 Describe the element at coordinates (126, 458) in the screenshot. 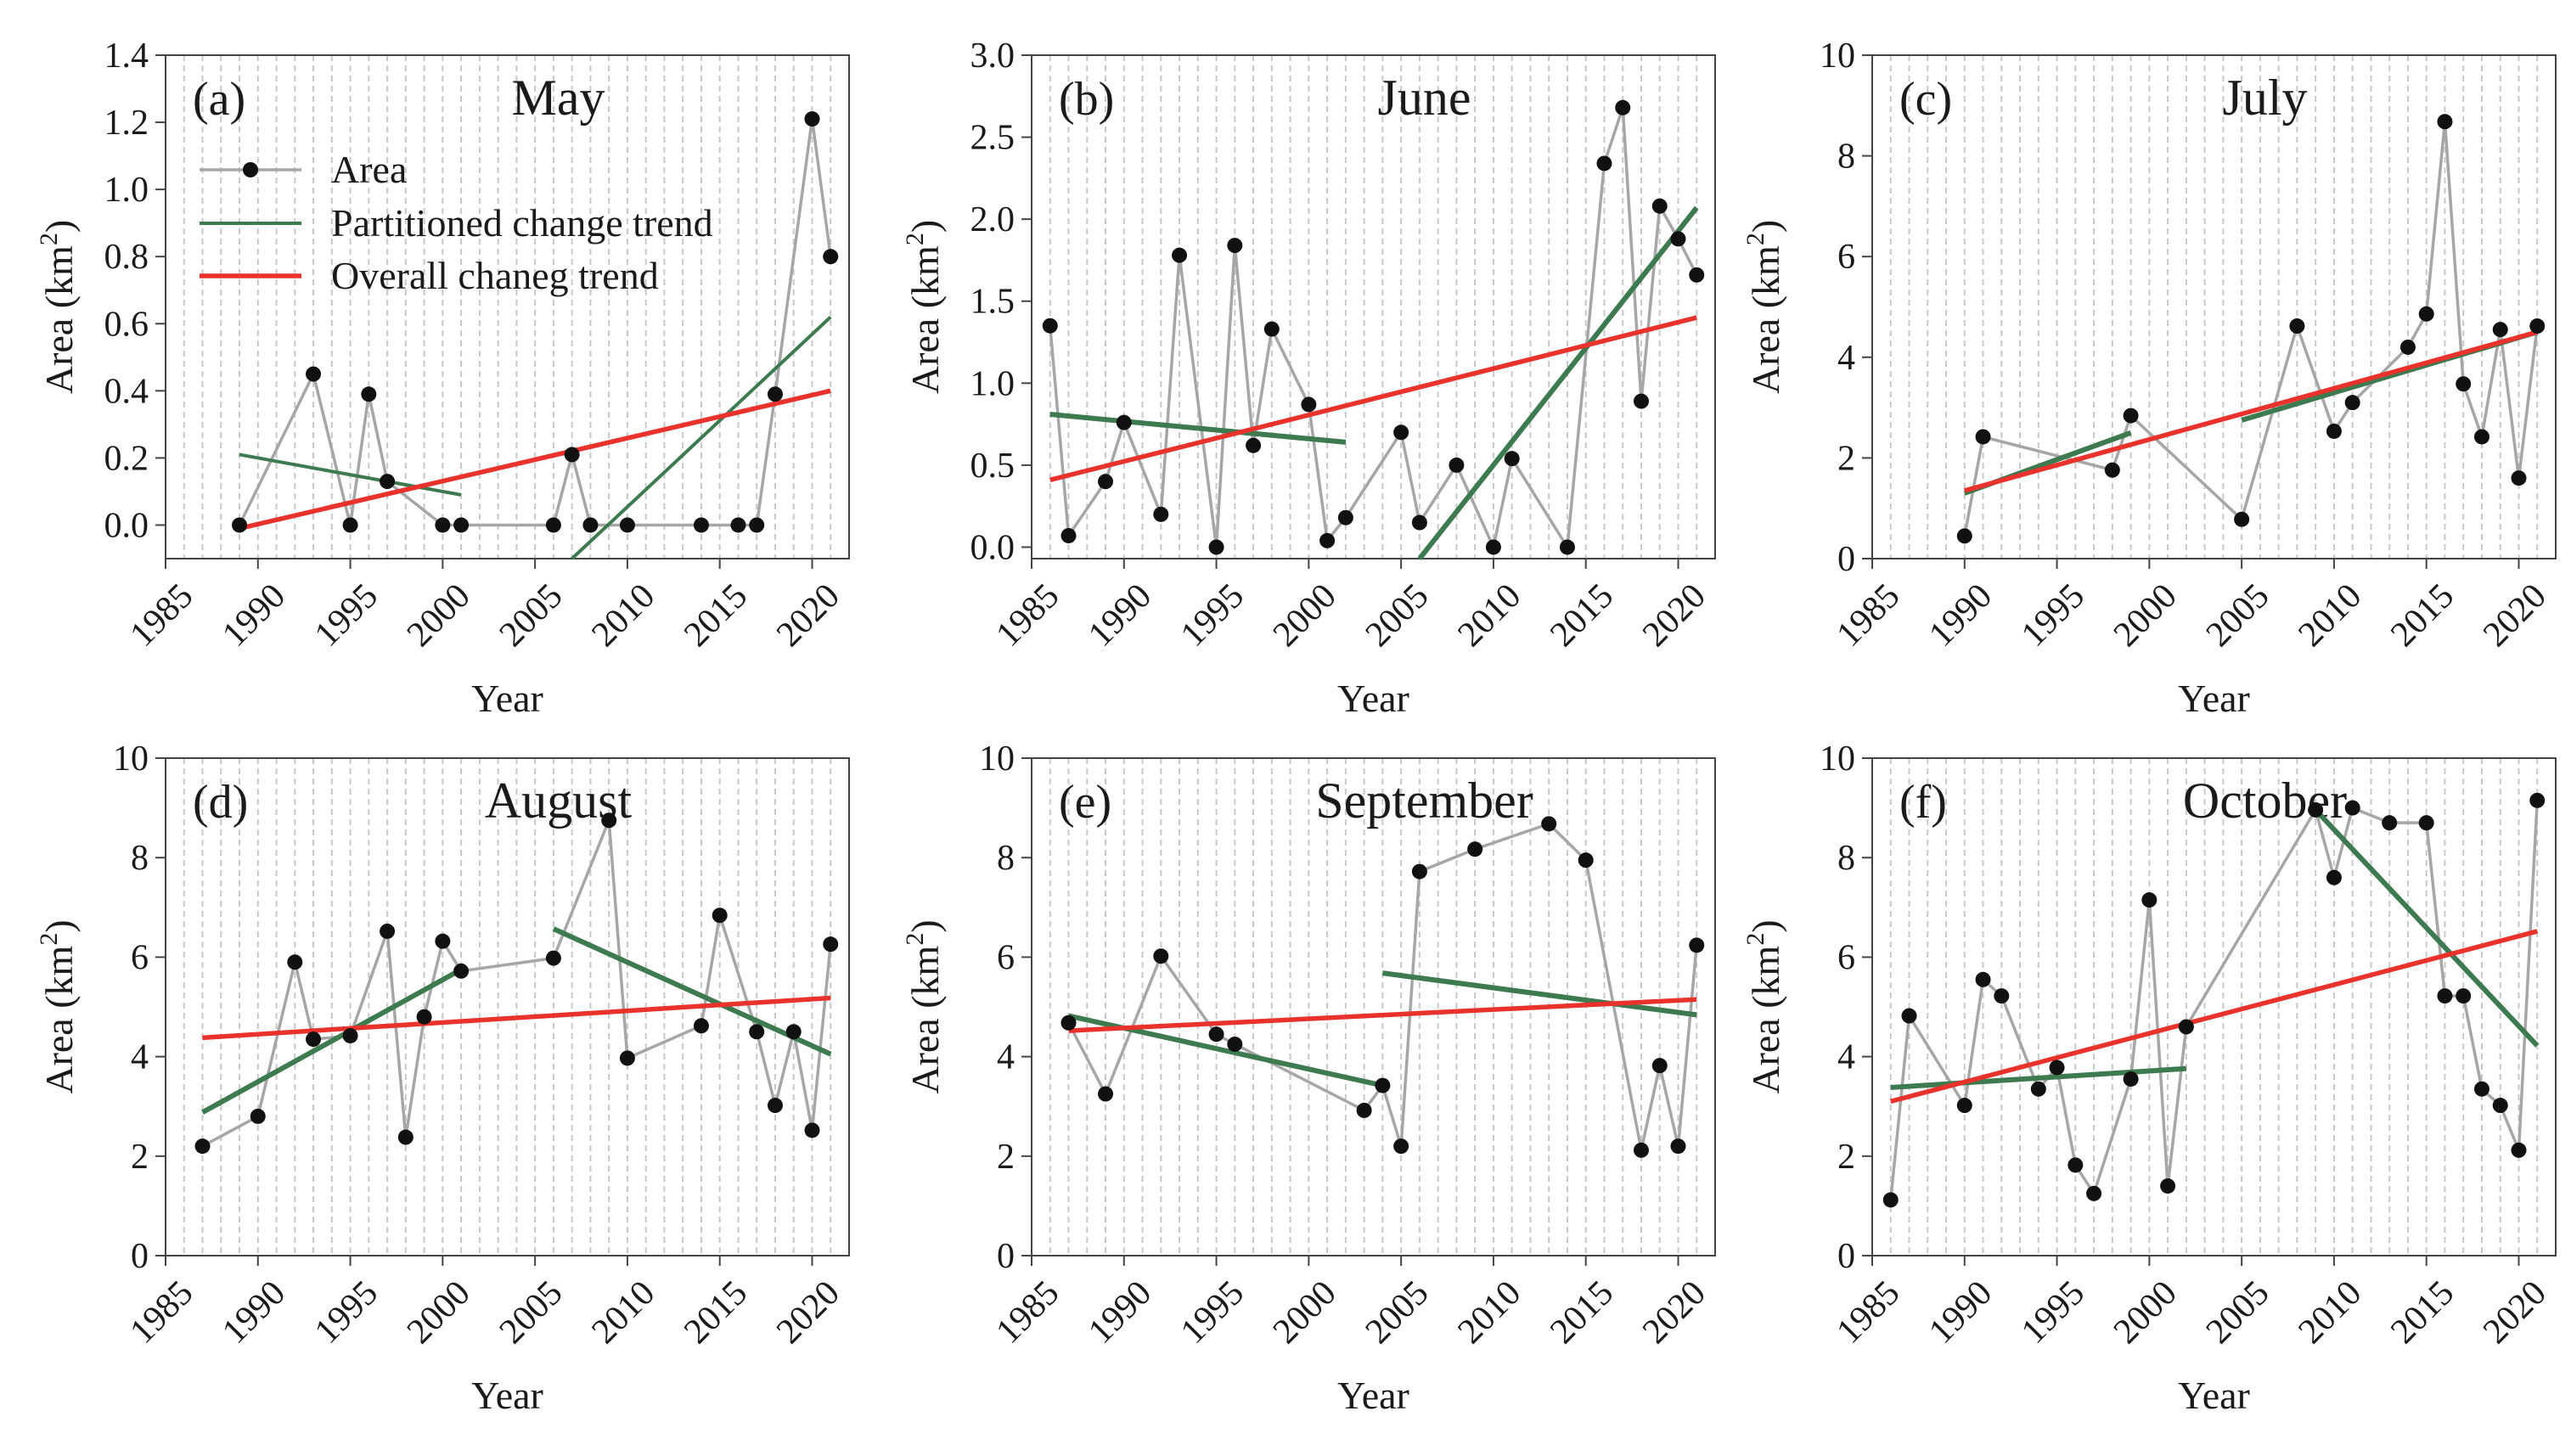

I see `y-tick-label: 0.2` at that location.